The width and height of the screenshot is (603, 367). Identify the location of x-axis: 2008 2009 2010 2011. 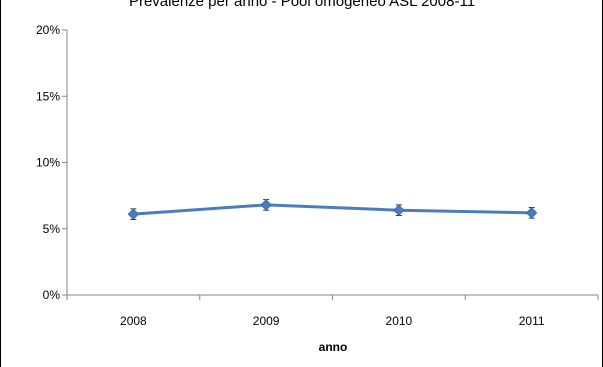
(332, 311).